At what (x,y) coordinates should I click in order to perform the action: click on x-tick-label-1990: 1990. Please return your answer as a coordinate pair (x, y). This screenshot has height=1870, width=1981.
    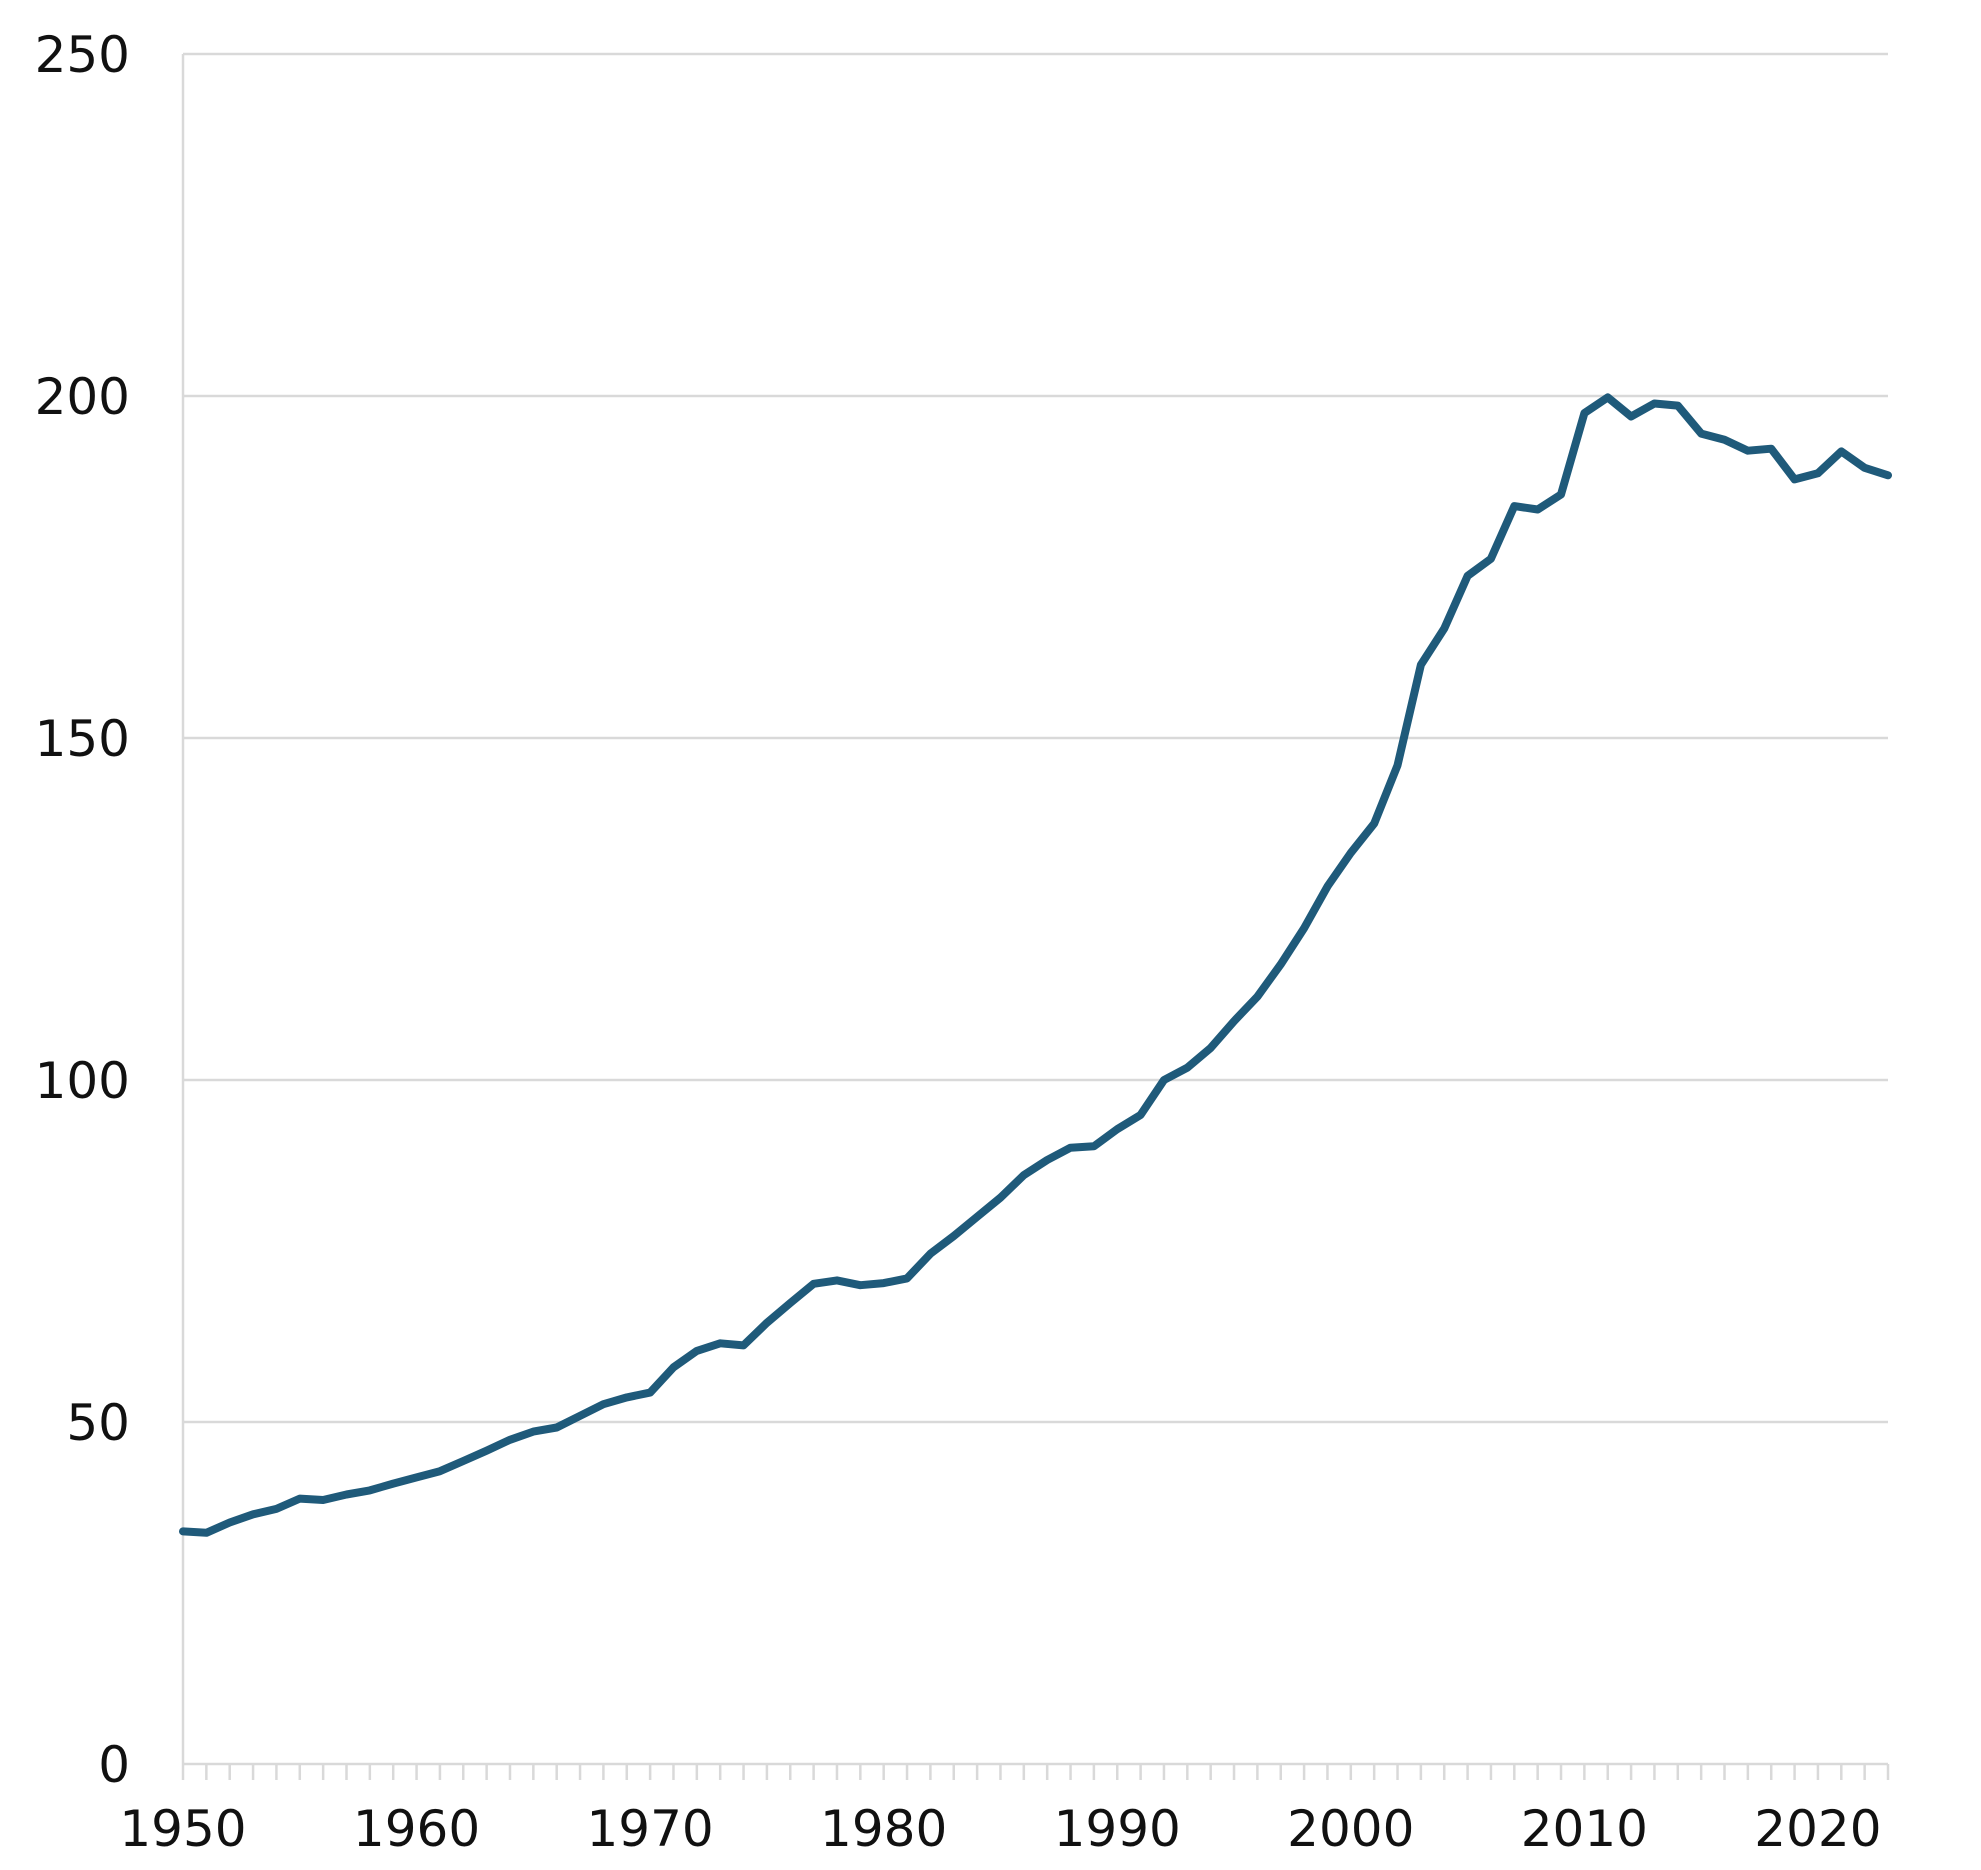
    Looking at the image, I should click on (1117, 1829).